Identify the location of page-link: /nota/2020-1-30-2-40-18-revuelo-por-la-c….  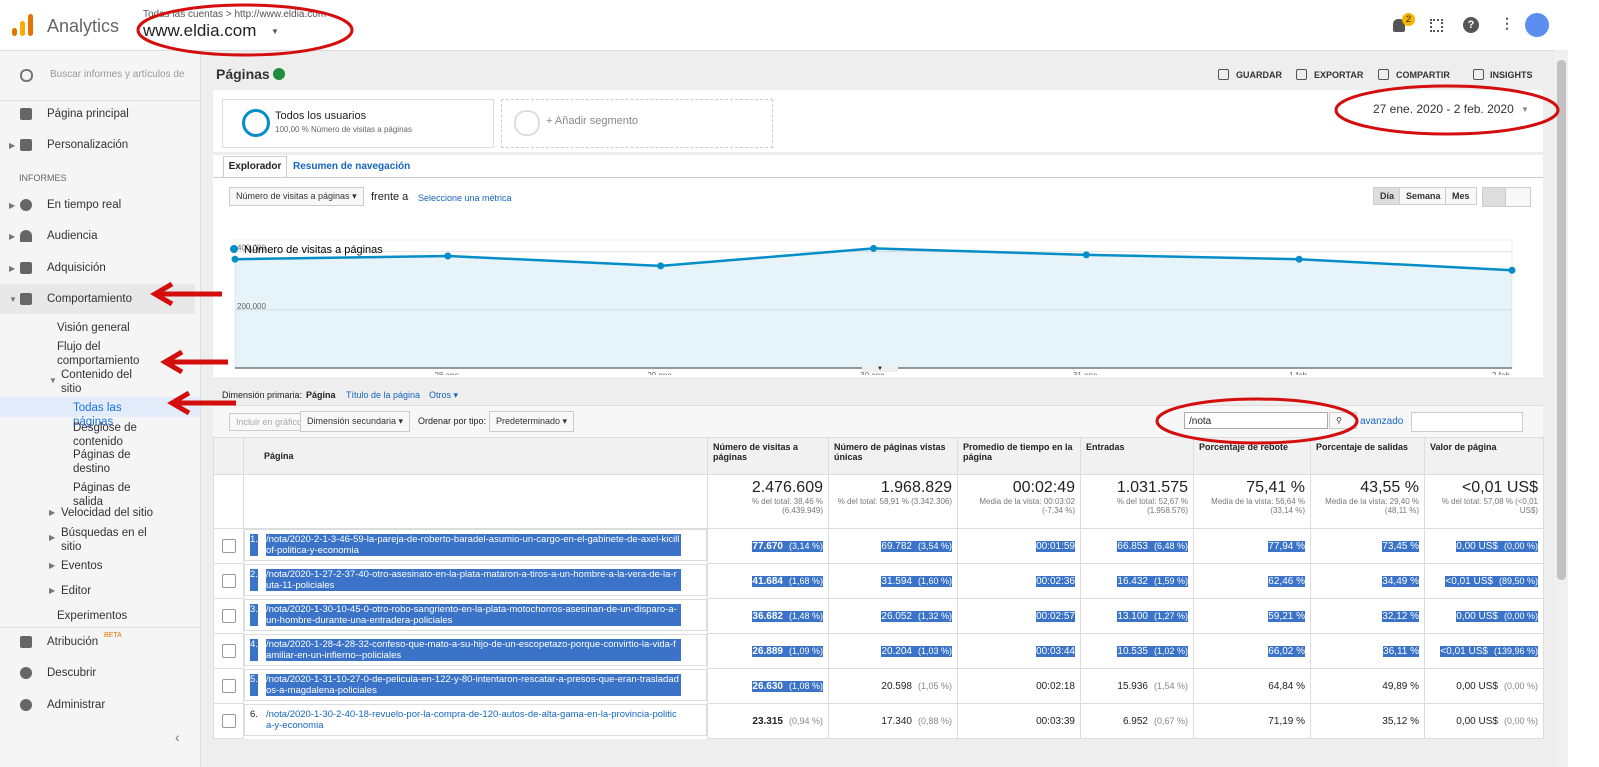
(471, 719).